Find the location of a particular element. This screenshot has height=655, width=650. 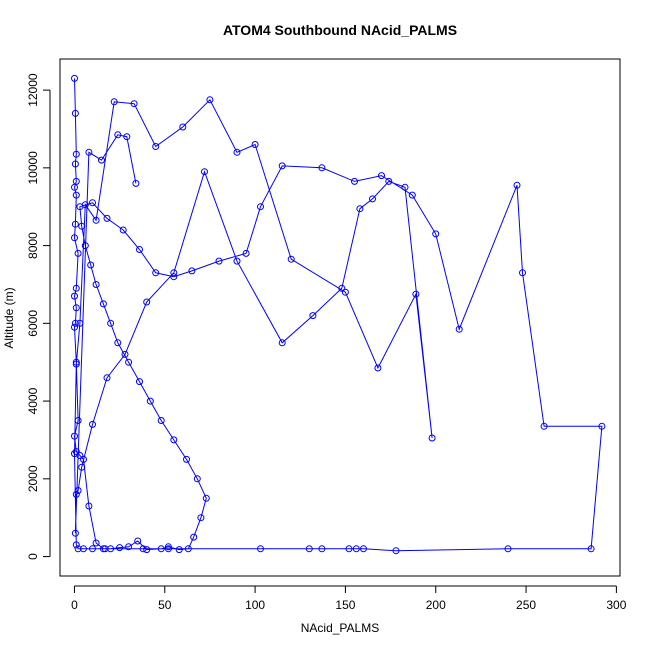

x-tick-label: 200 is located at coordinates (436, 605).